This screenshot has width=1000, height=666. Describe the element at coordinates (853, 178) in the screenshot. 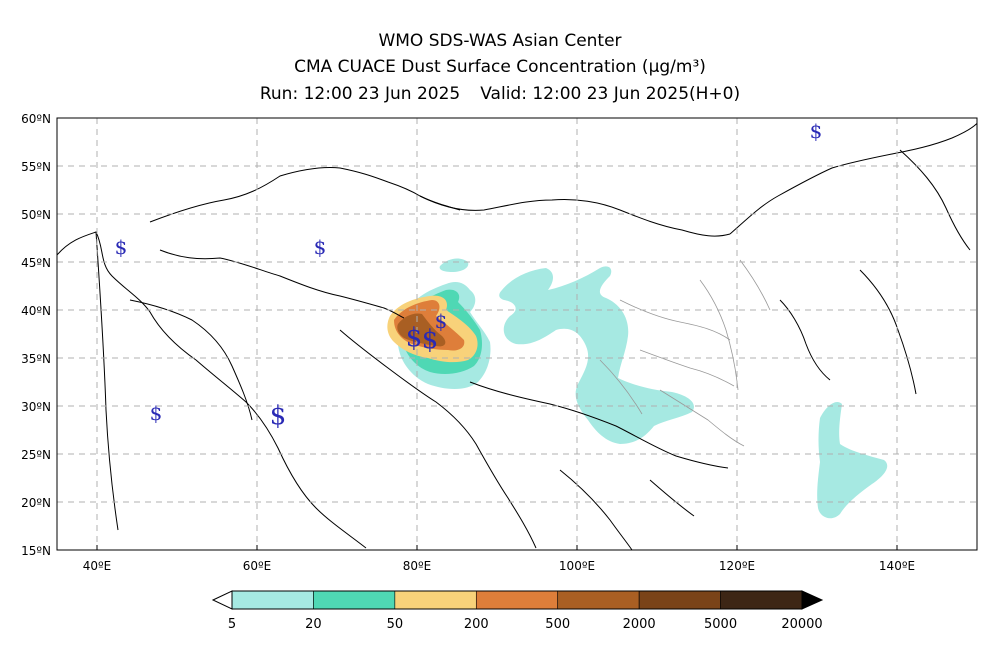

I see `china-east-border` at that location.